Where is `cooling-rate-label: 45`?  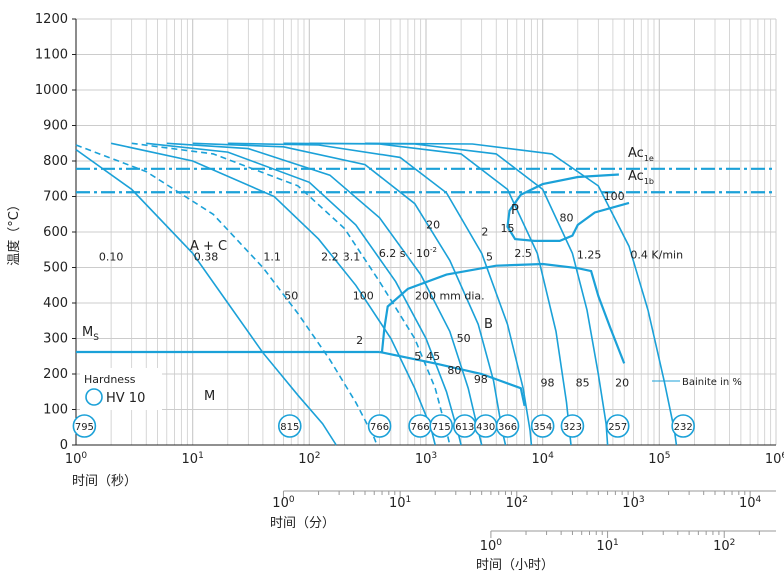
cooling-rate-label: 45 is located at coordinates (433, 356).